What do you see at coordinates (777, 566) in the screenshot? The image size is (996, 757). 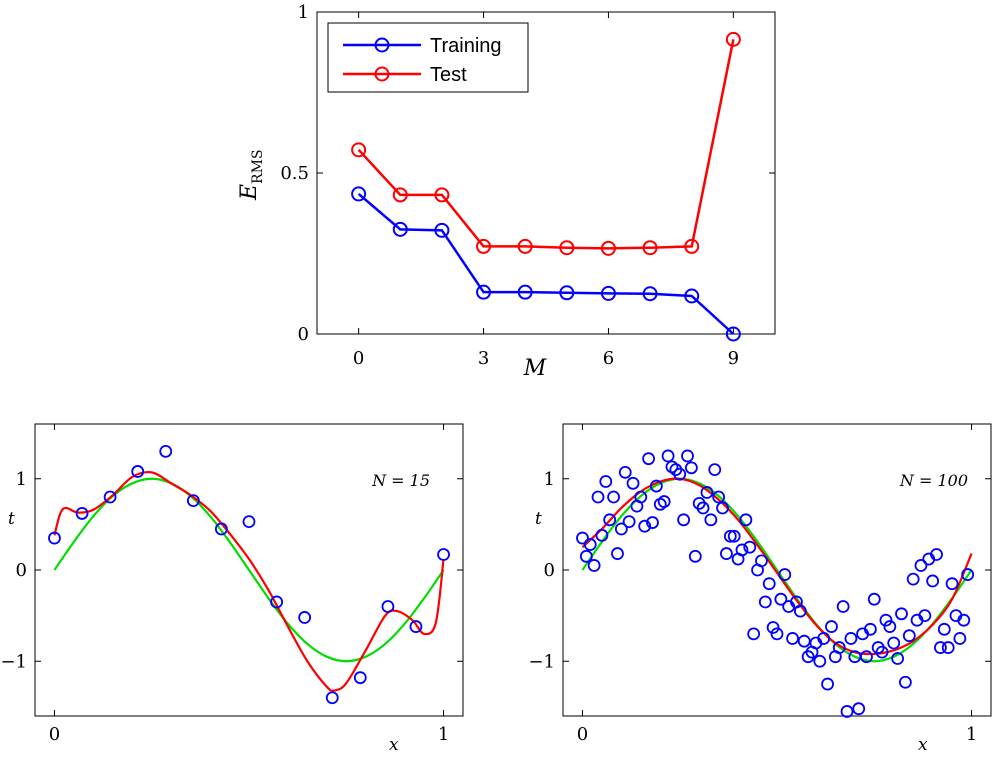 I see `fitted-curve` at bounding box center [777, 566].